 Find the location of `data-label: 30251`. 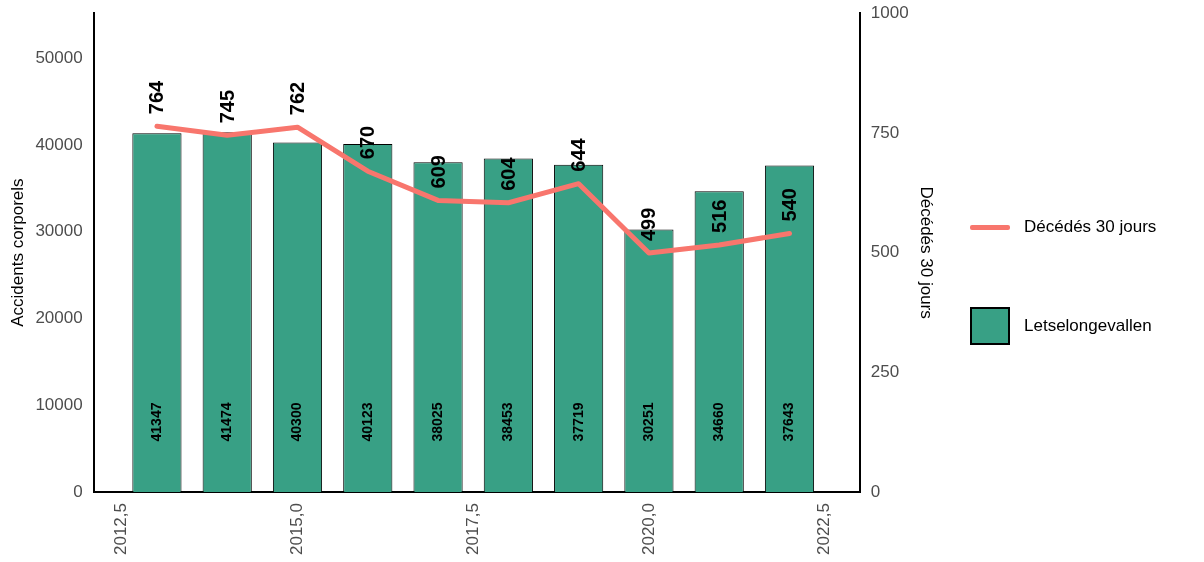

data-label: 30251 is located at coordinates (647, 422).